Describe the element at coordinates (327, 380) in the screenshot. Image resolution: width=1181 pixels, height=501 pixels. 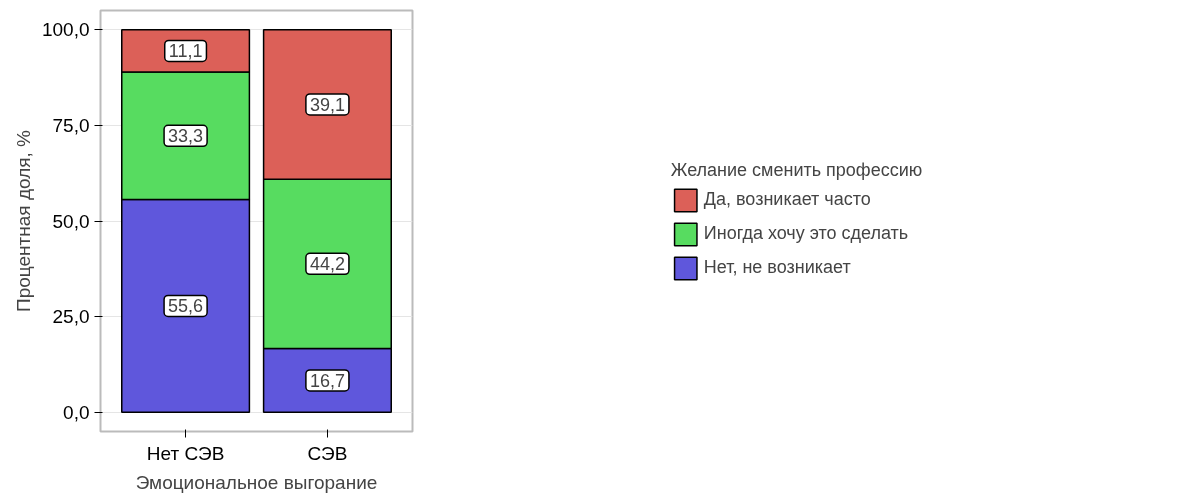
I see `data-label: 16,7` at that location.